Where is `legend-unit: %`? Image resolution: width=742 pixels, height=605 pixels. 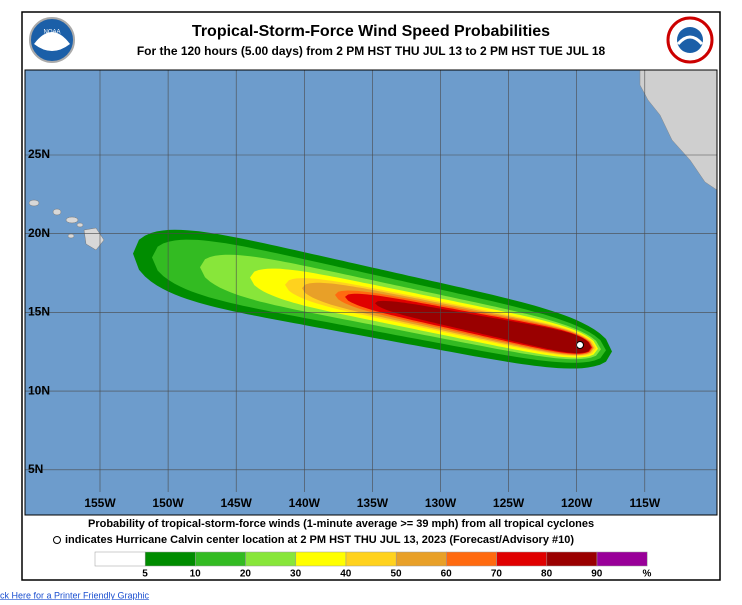
legend-unit: % is located at coordinates (647, 574).